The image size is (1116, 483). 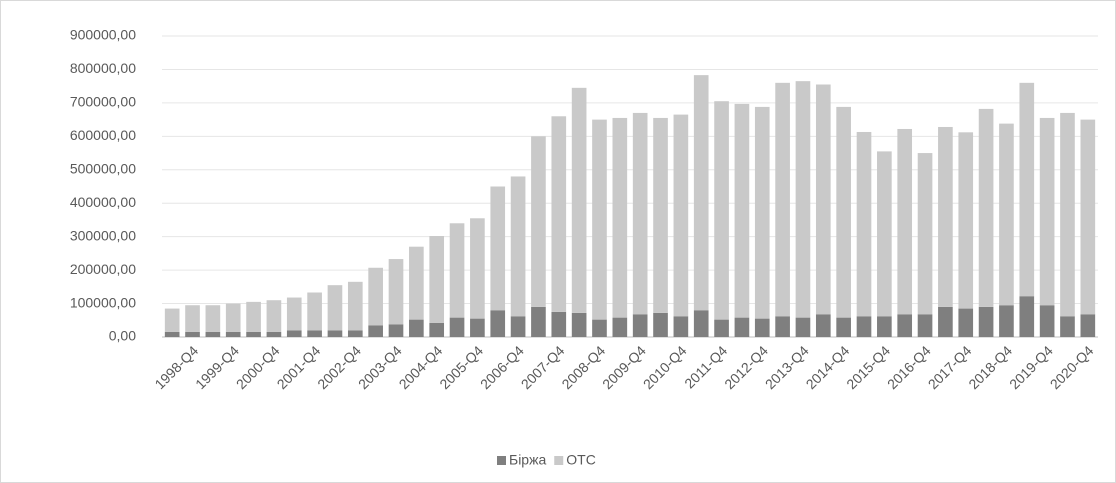 I want to click on legend-label: OTC, so click(x=581, y=460).